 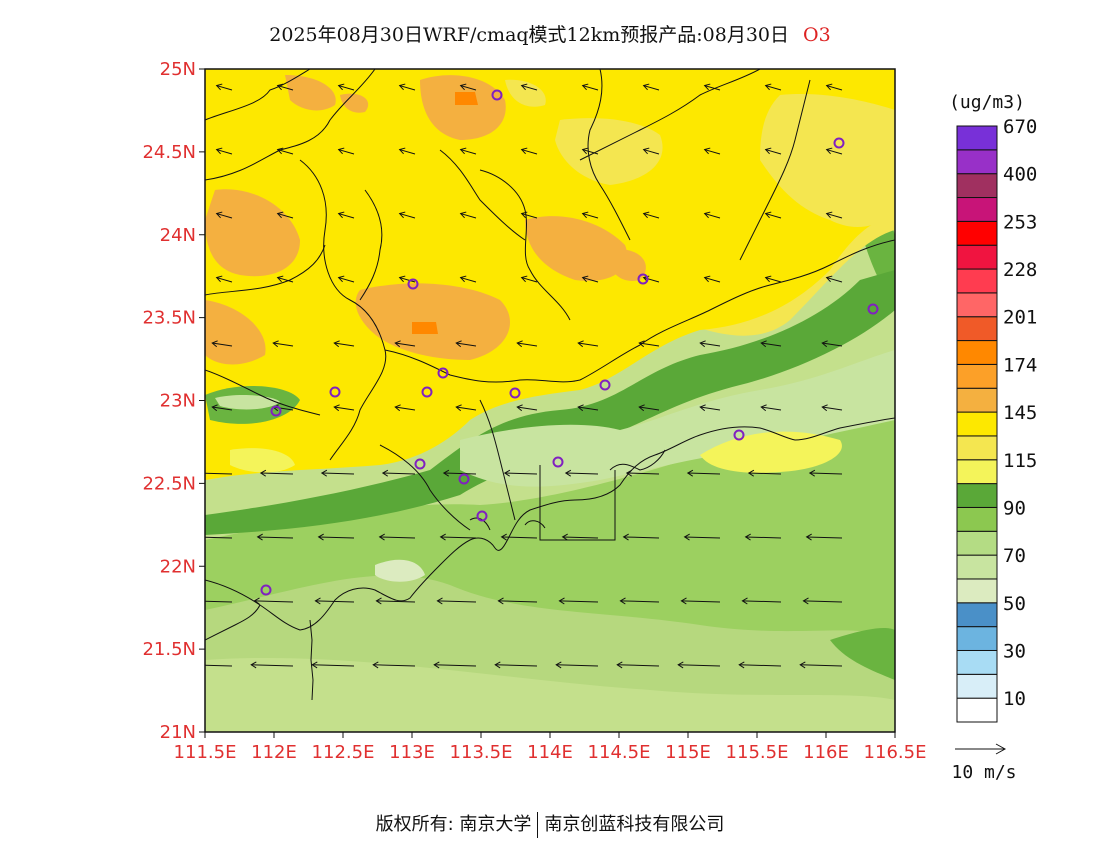 I want to click on lon-tick-label: 115.5E, so click(x=757, y=752).